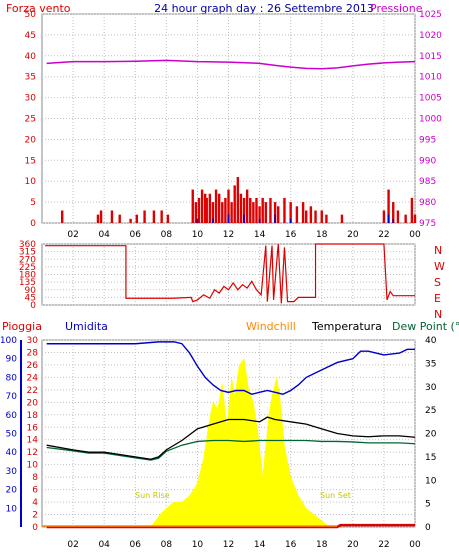  I want to click on compass-label: E, so click(437, 298).